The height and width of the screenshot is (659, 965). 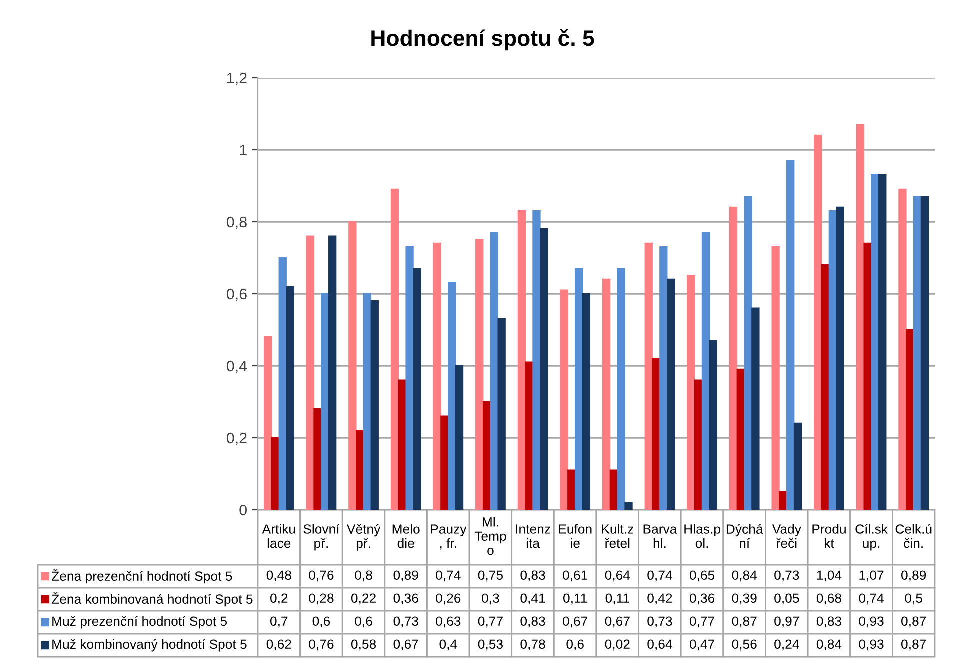 I want to click on legend-label: Muž kombinovaný hodnotí Spot 5, so click(x=149, y=645).